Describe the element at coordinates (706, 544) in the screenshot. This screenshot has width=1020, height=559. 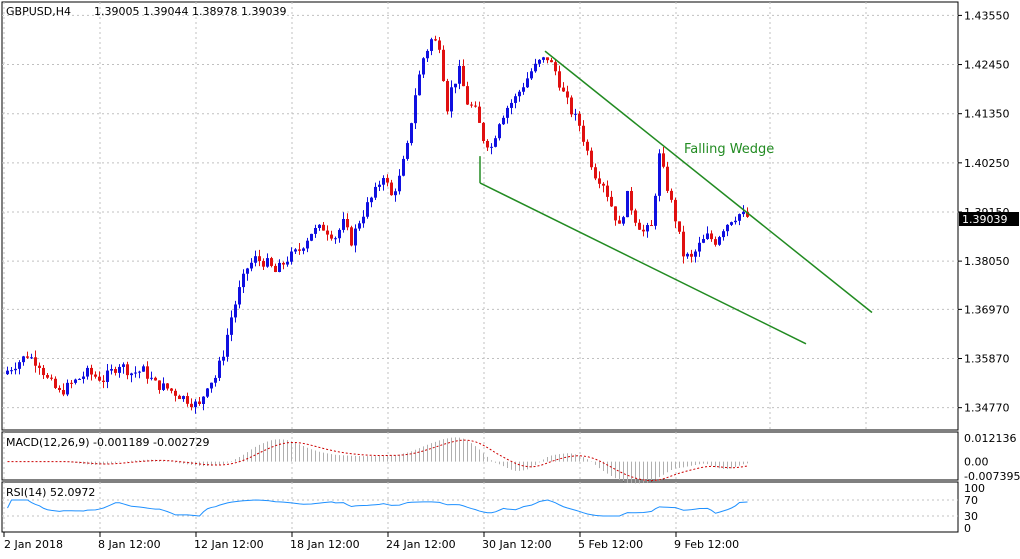
I see `x-tick-label: 9 Feb 12:00` at that location.